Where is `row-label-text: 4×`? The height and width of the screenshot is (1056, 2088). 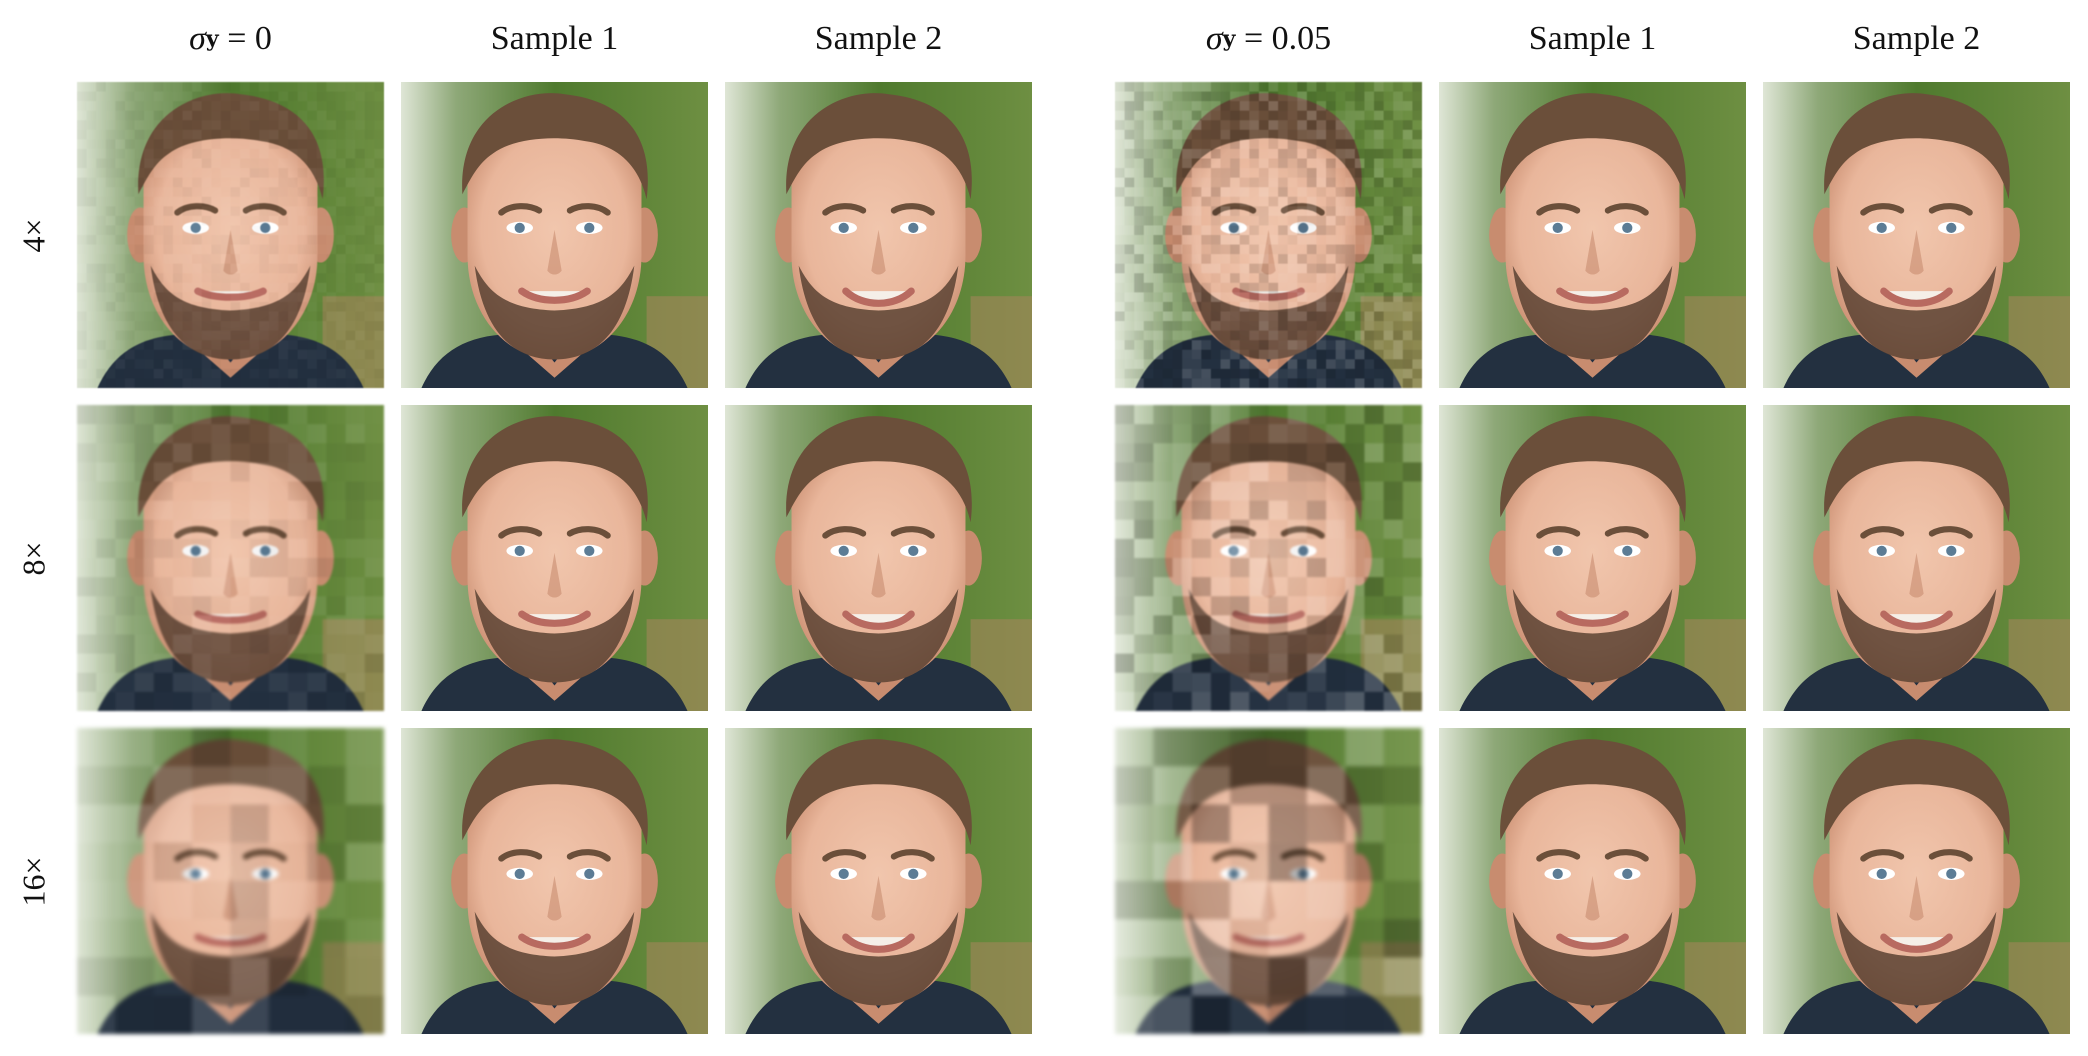
row-label-text: 4× is located at coordinates (33, 235).